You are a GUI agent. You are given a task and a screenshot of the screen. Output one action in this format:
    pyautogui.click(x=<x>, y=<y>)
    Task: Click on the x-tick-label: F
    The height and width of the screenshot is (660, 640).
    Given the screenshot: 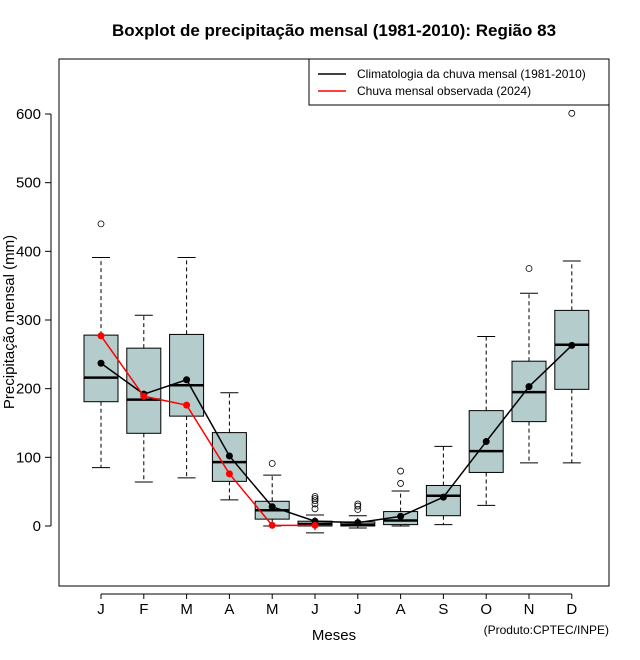 What is the action you would take?
    pyautogui.click(x=143, y=609)
    